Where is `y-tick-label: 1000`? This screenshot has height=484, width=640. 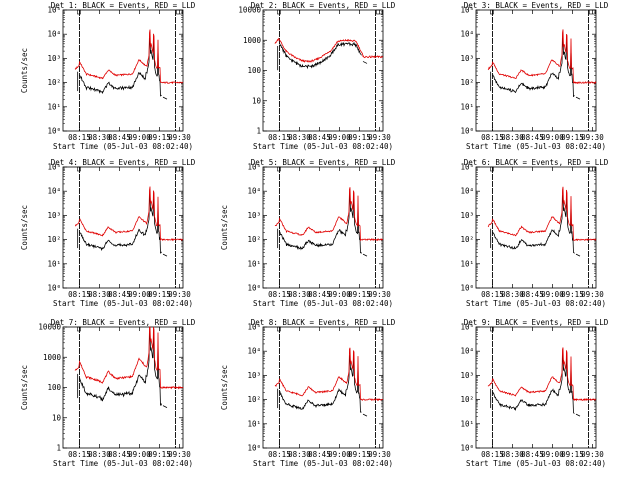
y-tick-label: 1000 is located at coordinates (52, 357).